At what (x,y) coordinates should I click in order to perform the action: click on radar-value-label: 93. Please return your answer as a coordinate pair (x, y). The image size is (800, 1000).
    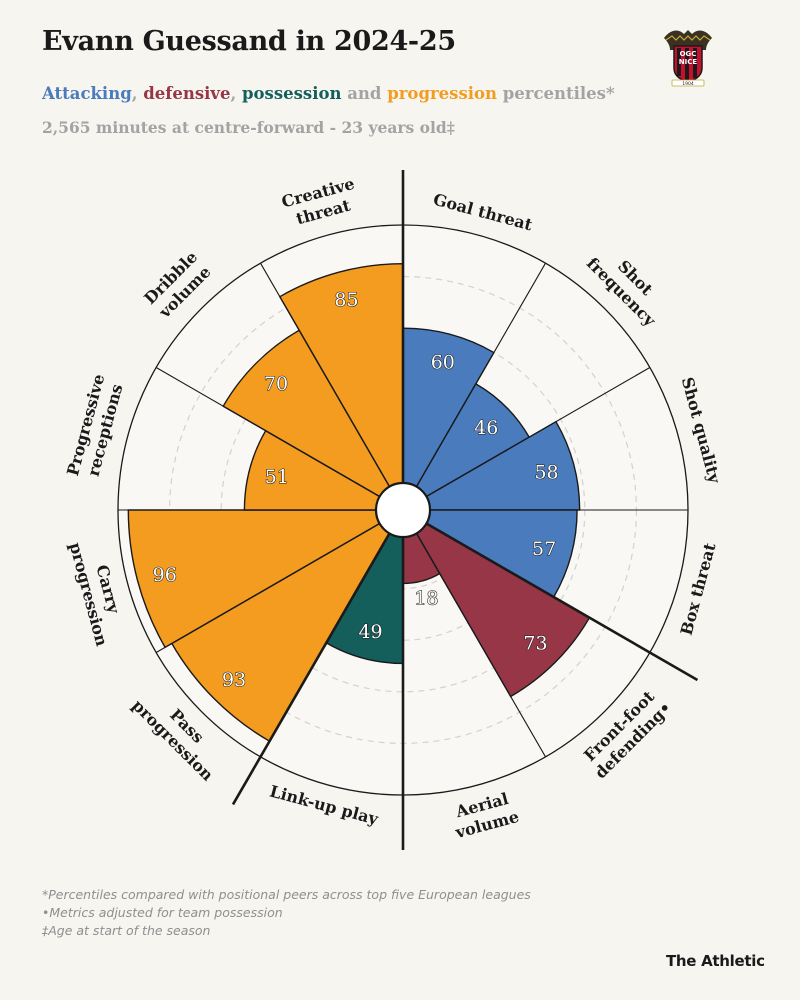
    Looking at the image, I should click on (234, 680).